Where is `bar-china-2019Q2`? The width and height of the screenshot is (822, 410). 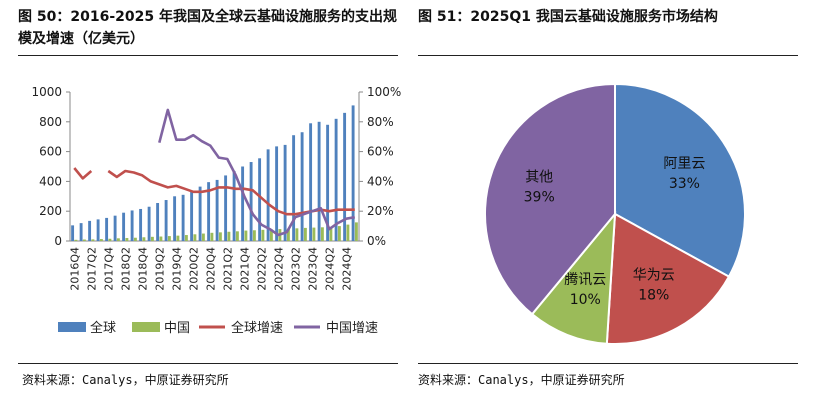 bar-china-2019Q2 is located at coordinates (161, 238).